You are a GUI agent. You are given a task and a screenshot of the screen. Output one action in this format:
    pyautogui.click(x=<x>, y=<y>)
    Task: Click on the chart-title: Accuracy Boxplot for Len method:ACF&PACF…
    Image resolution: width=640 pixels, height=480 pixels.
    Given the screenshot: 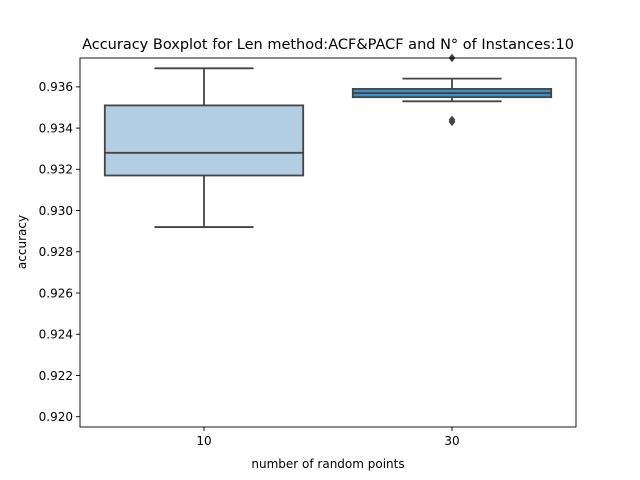 What is the action you would take?
    pyautogui.click(x=328, y=45)
    